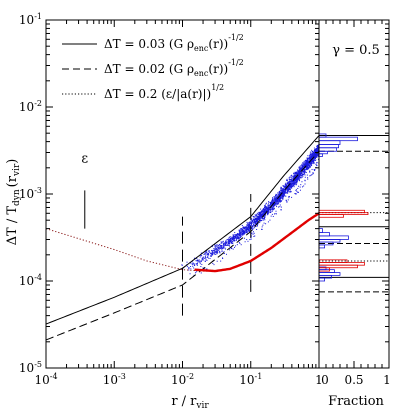 This screenshot has width=411, height=411. Describe the element at coordinates (218, 69) in the screenshot. I see `legend-entry-part: (r))` at that location.